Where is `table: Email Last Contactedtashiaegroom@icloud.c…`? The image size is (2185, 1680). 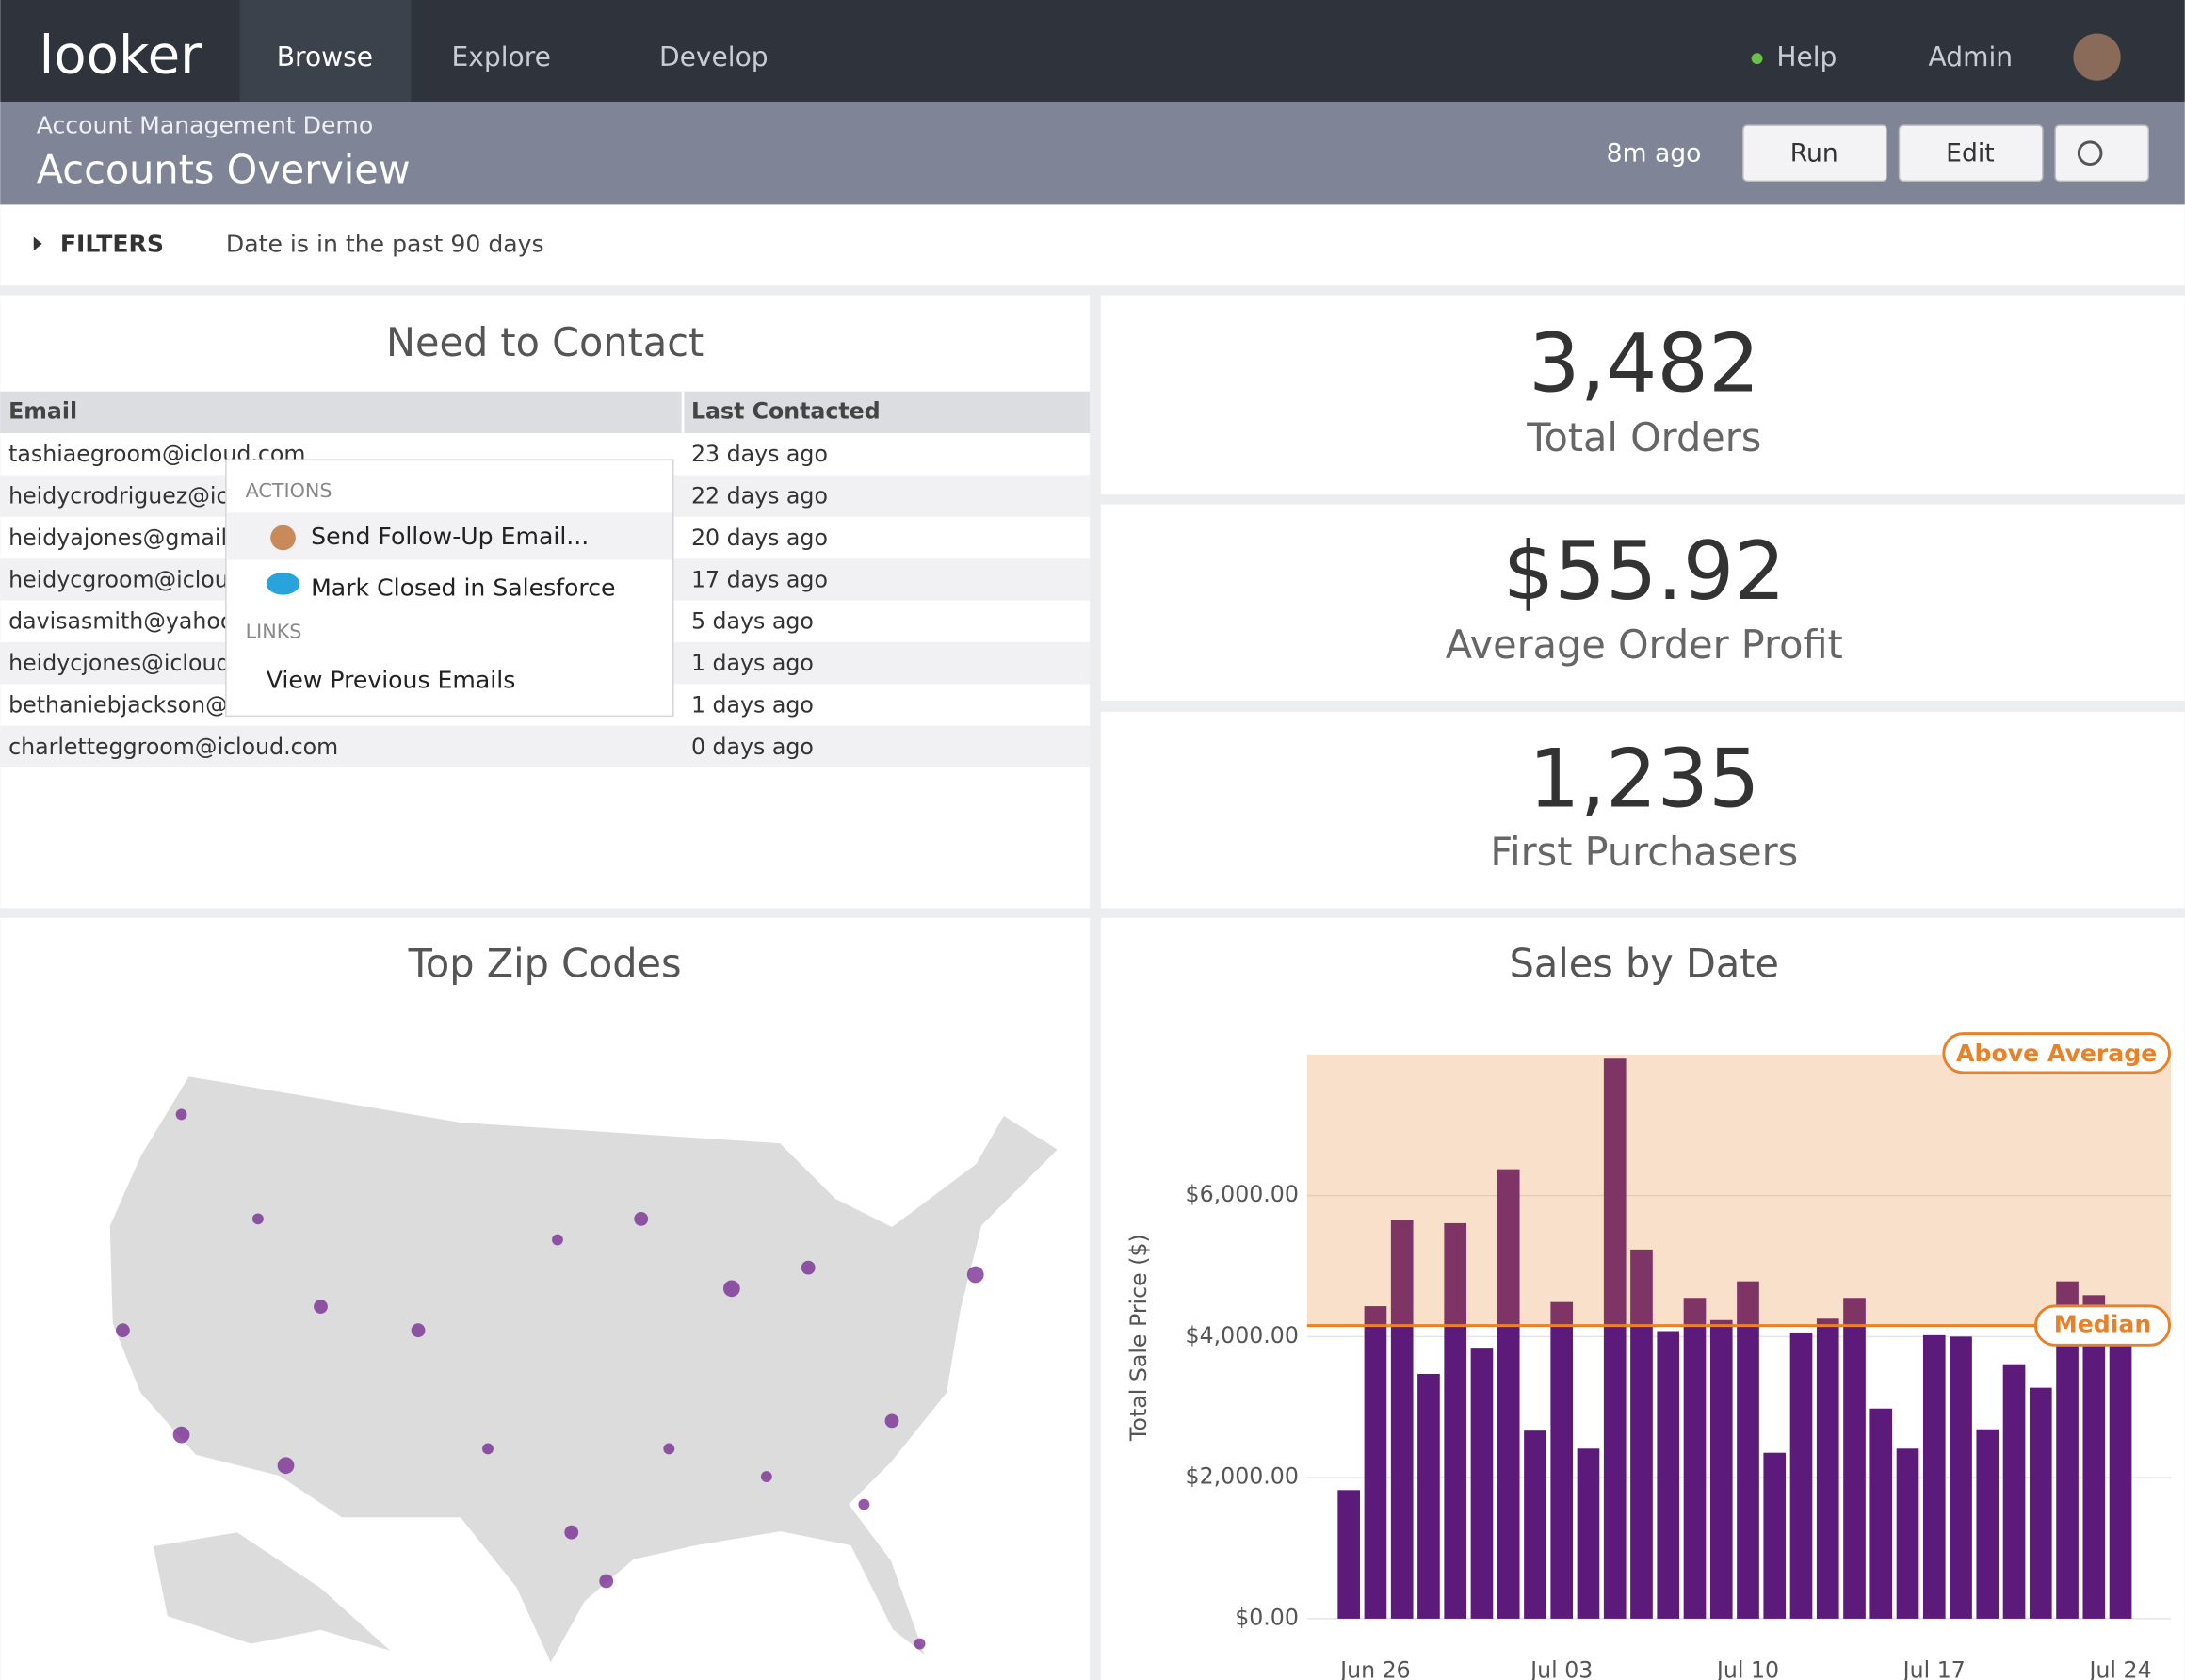 table: Email Last Contactedtashiaegroom@icloud.c… is located at coordinates (545, 579).